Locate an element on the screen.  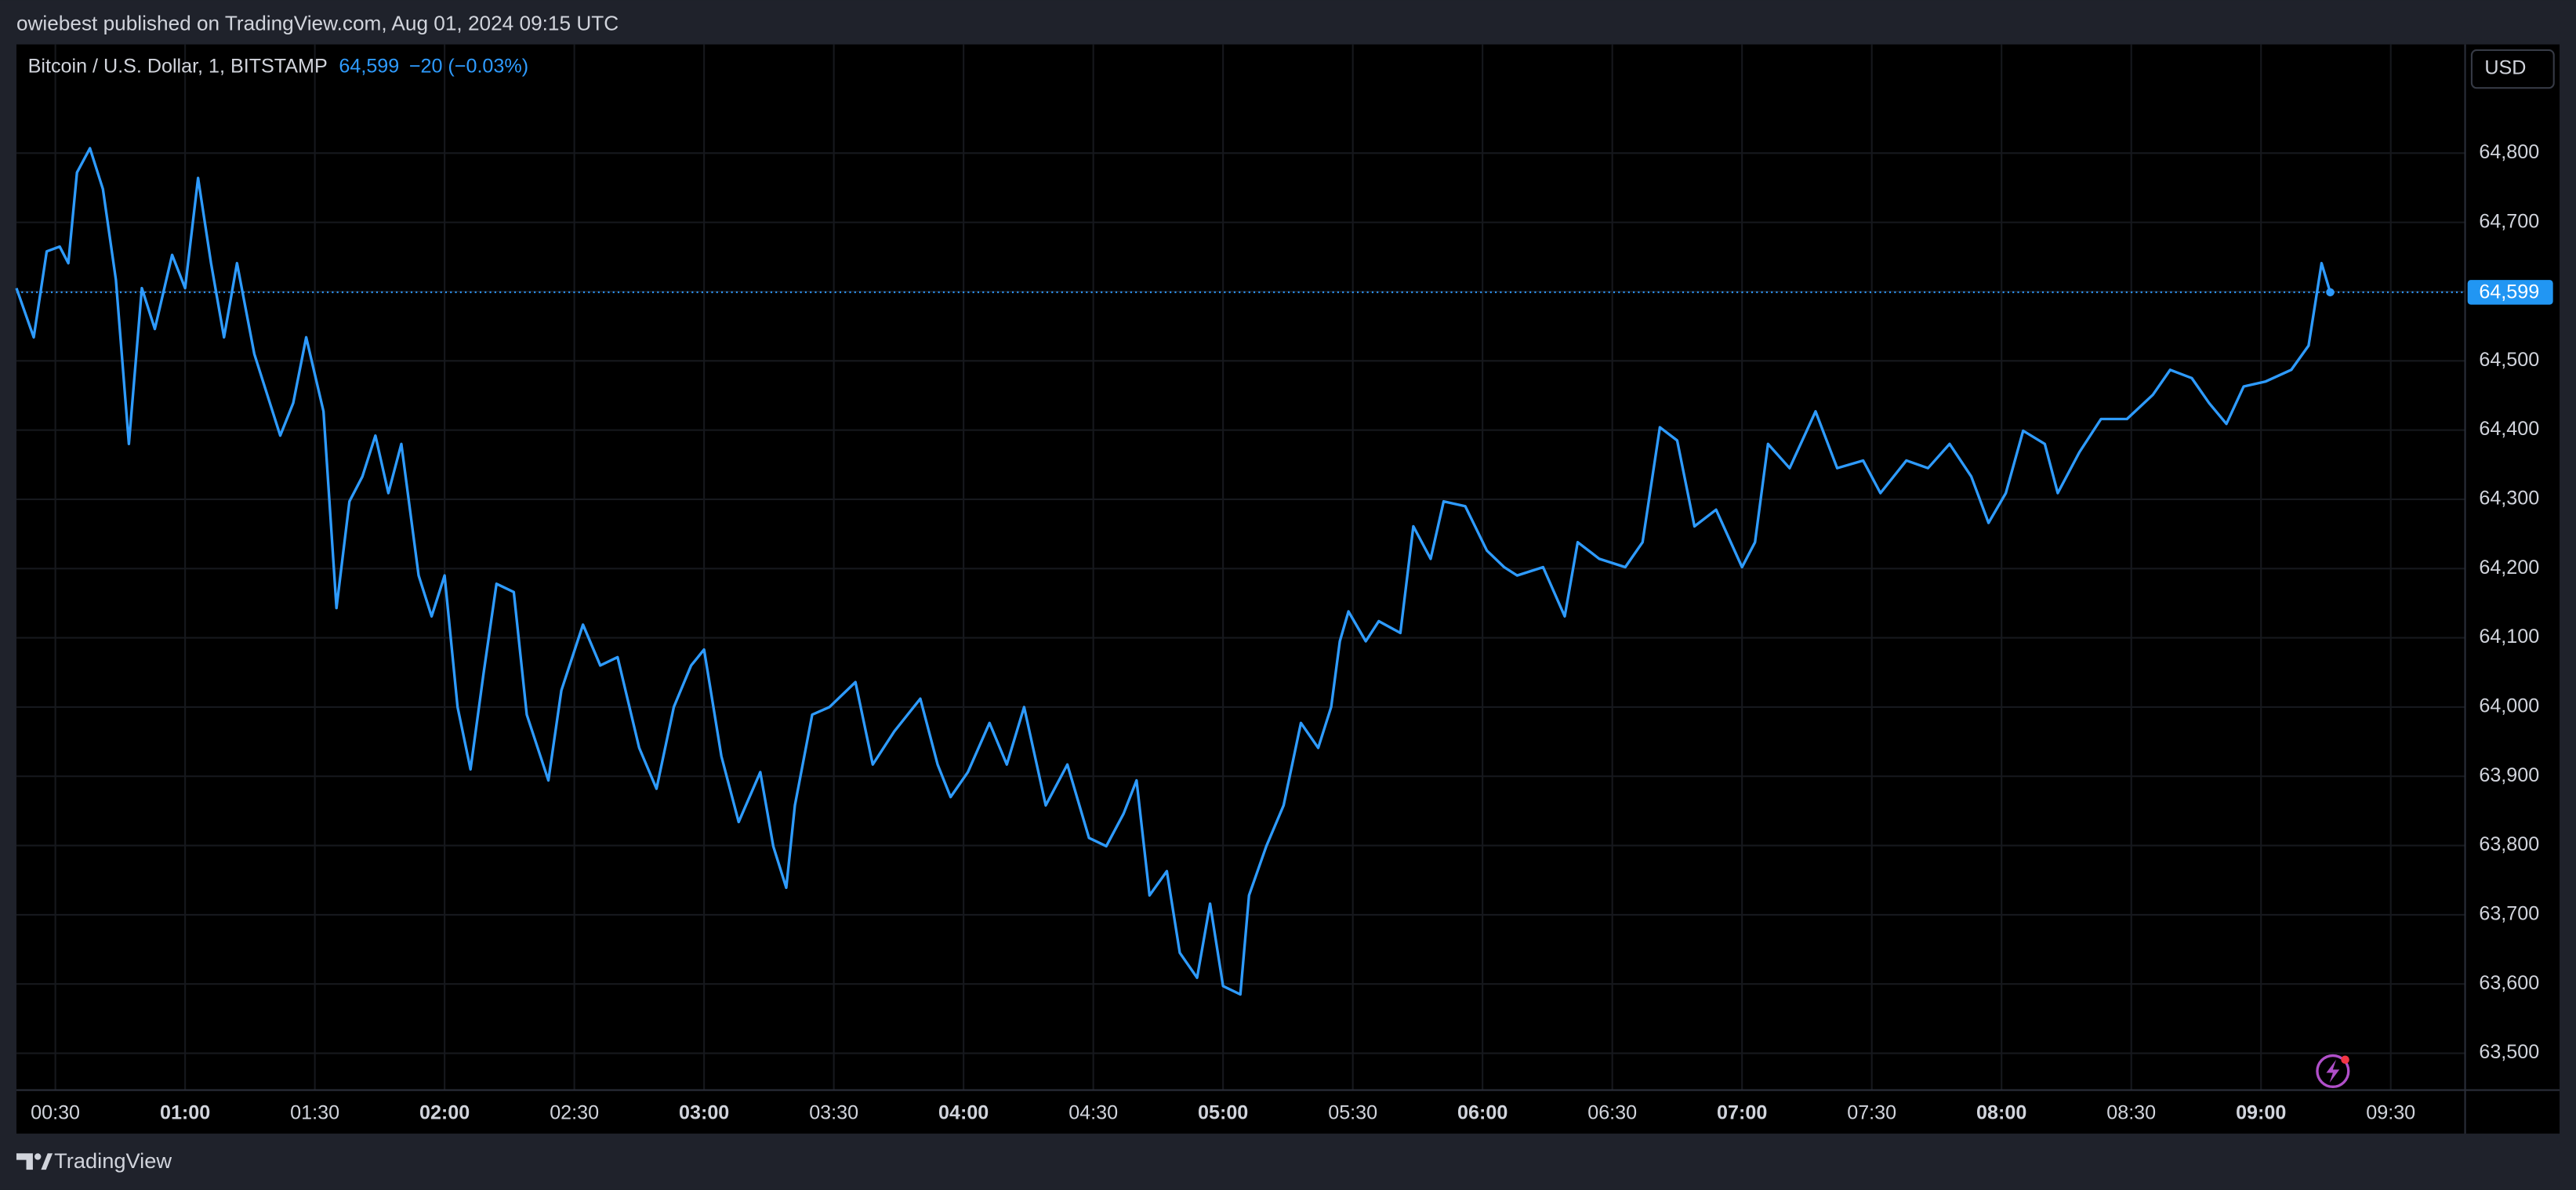
lightning-icon is located at coordinates (2333, 1071).